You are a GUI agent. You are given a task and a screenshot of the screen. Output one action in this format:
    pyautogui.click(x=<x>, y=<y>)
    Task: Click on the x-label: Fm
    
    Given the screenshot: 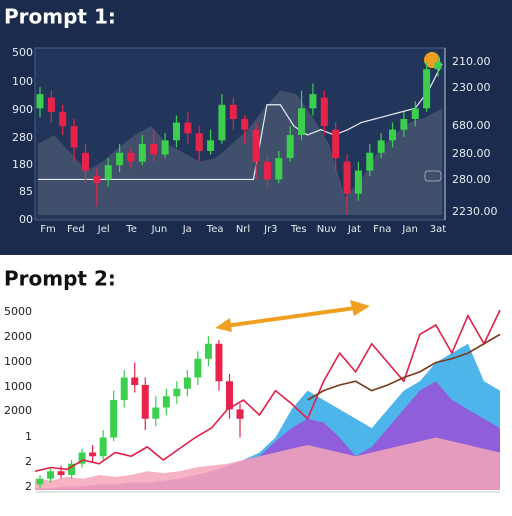 What is the action you would take?
    pyautogui.click(x=48, y=229)
    